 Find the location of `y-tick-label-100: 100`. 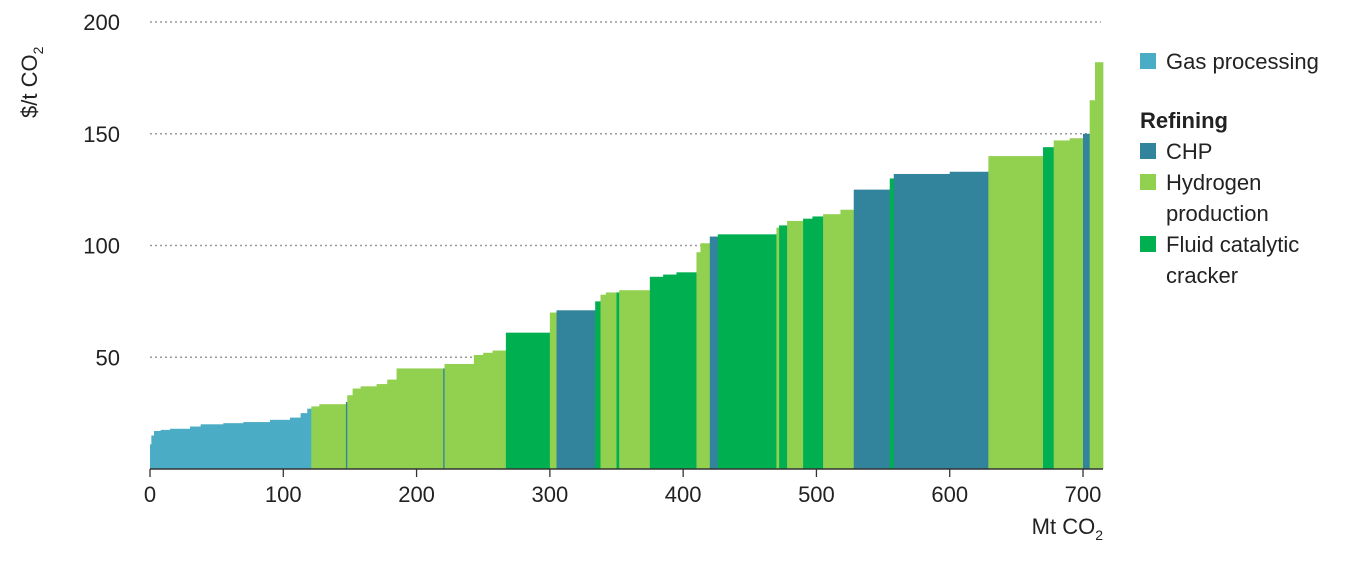

y-tick-label-100: 100 is located at coordinates (101, 246).